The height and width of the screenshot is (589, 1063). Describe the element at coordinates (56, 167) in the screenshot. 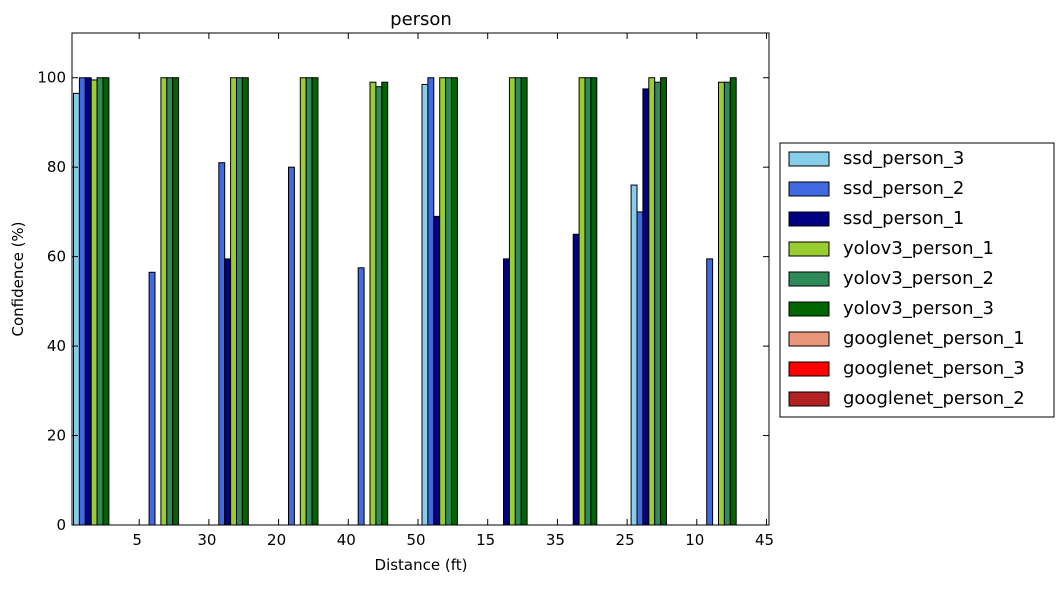

I see `y-tick-label-80: 80` at that location.